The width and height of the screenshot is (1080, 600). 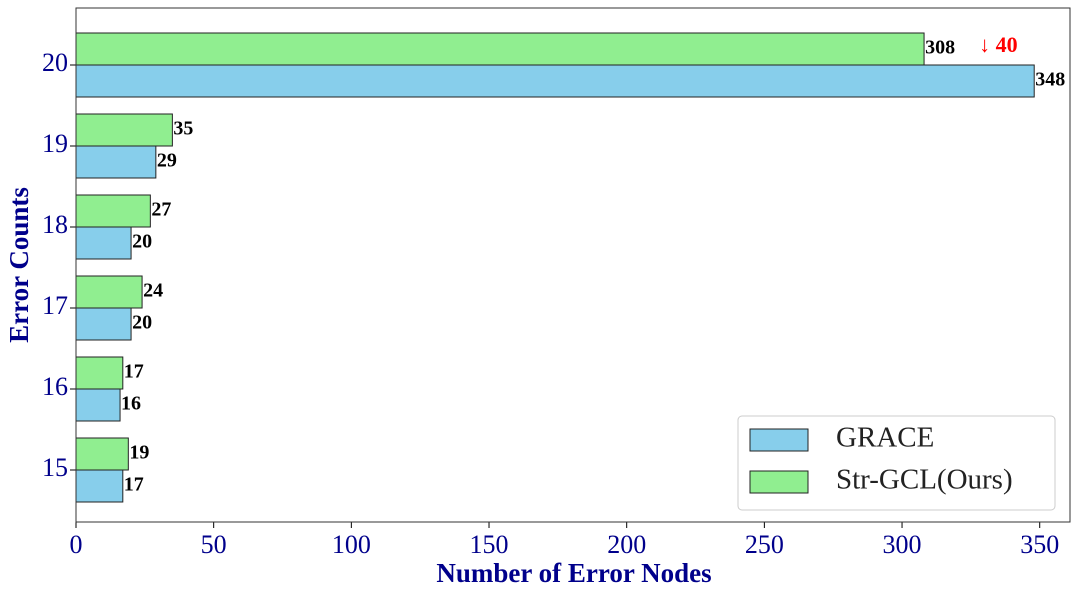 What do you see at coordinates (896, 463) in the screenshot?
I see `legend-box` at bounding box center [896, 463].